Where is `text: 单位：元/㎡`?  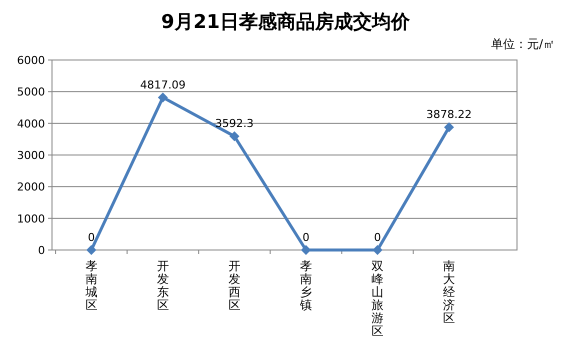
text: 单位：元/㎡ is located at coordinates (522, 44).